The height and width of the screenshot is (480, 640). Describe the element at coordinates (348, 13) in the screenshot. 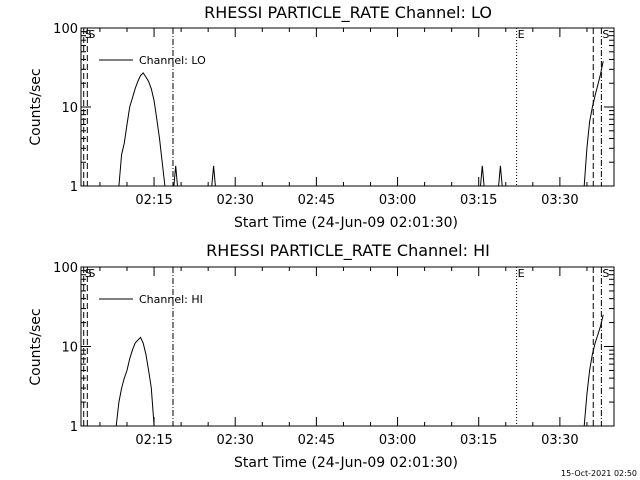

I see `chart-title: RHESSI PARTICLE_RATE Channel: LO` at that location.